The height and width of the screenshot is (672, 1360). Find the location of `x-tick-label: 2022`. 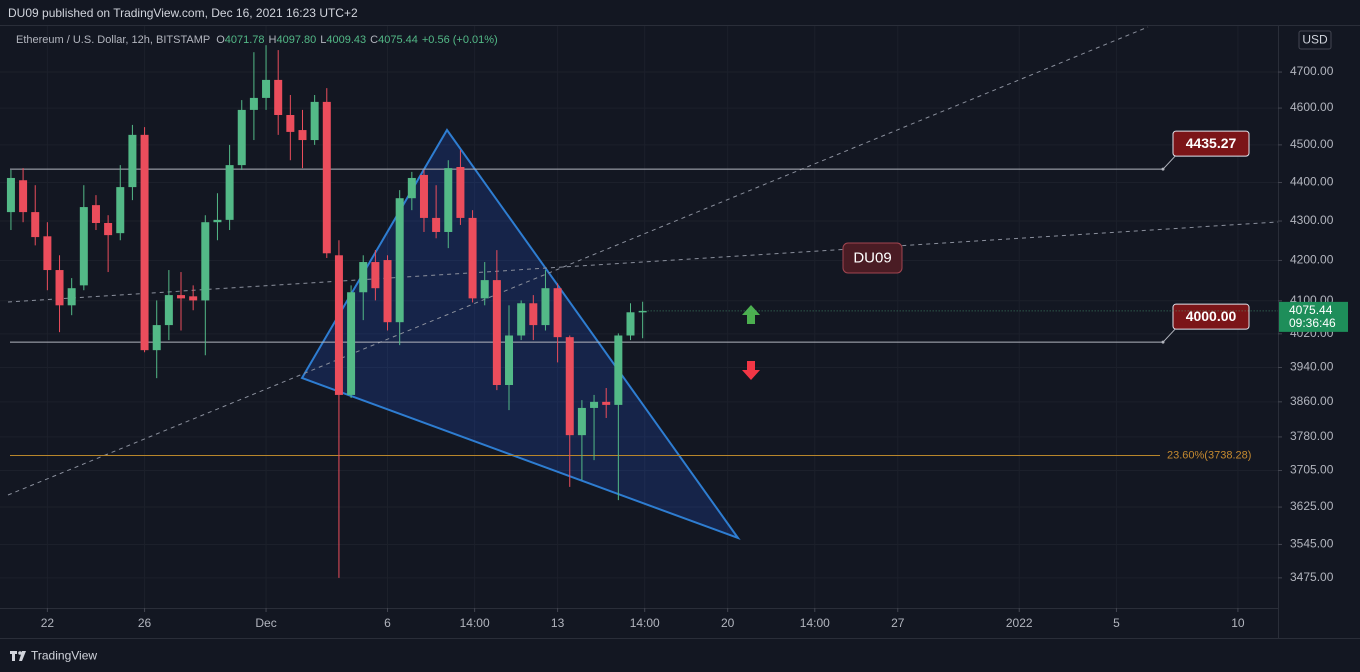

x-tick-label: 2022 is located at coordinates (1019, 623).